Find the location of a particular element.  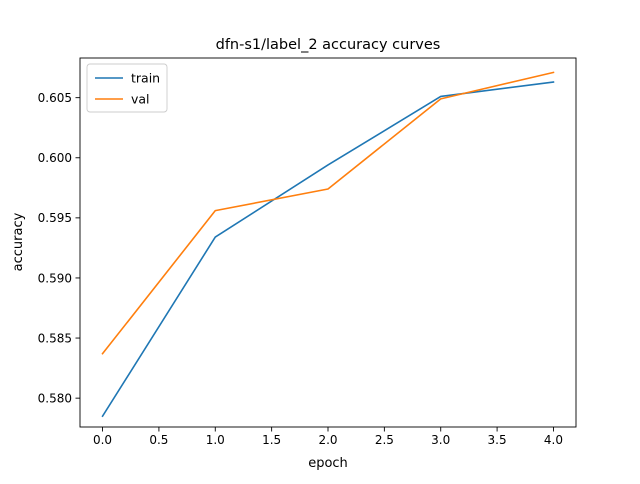

x-tick-label: 1.0 is located at coordinates (215, 440).